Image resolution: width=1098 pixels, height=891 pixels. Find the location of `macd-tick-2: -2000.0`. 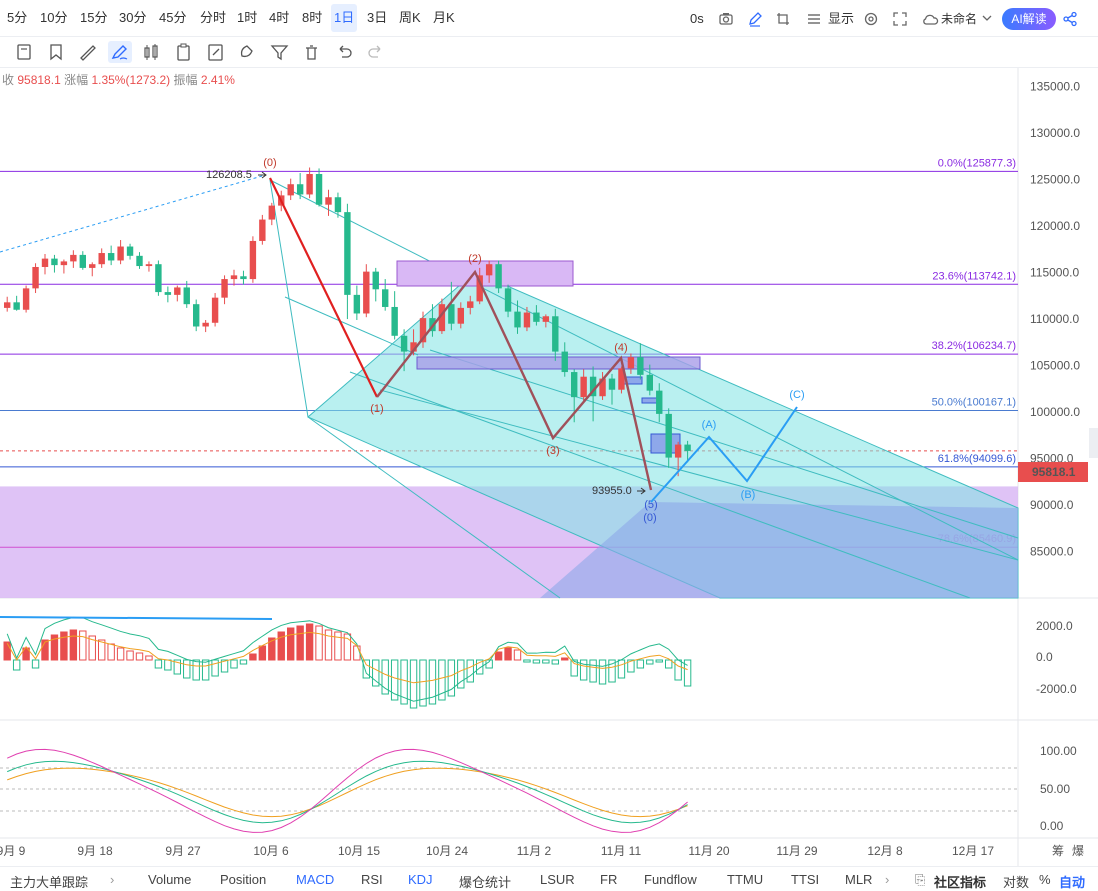

macd-tick-2: -2000.0 is located at coordinates (1056, 689).